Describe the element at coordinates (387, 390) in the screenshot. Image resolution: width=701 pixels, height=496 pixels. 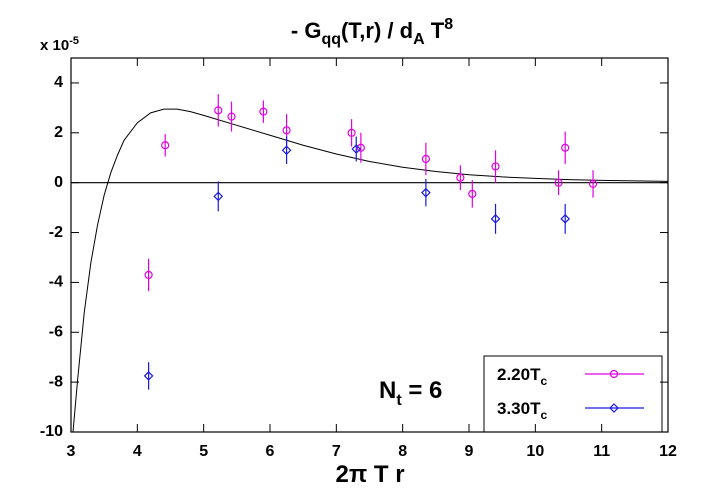
I see `annotation-part: N` at that location.